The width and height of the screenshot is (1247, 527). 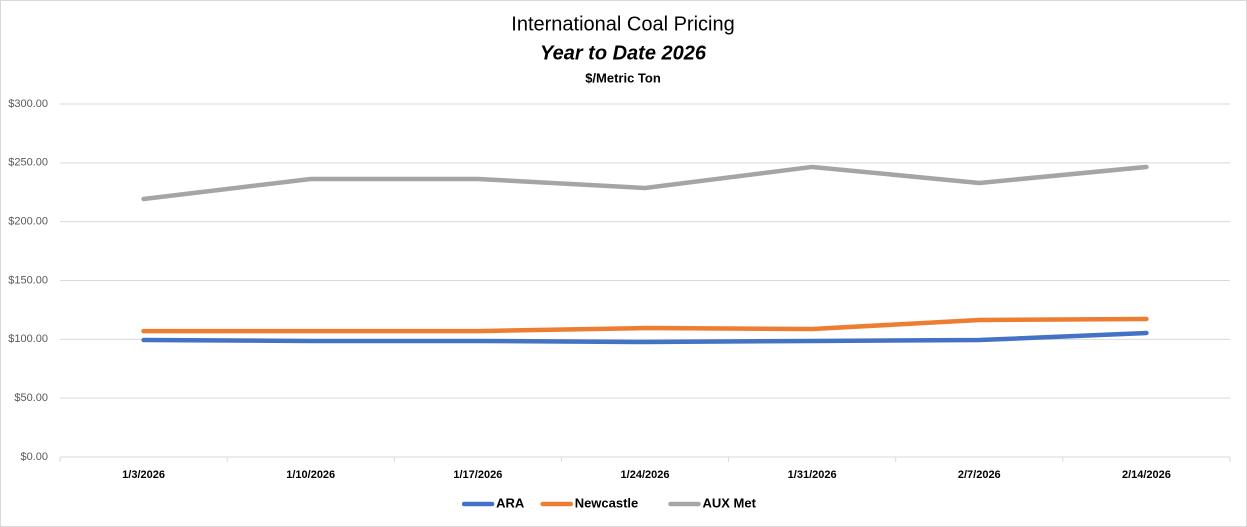 What do you see at coordinates (645, 475) in the screenshot?
I see `x-tick-label: 1/24/2026` at bounding box center [645, 475].